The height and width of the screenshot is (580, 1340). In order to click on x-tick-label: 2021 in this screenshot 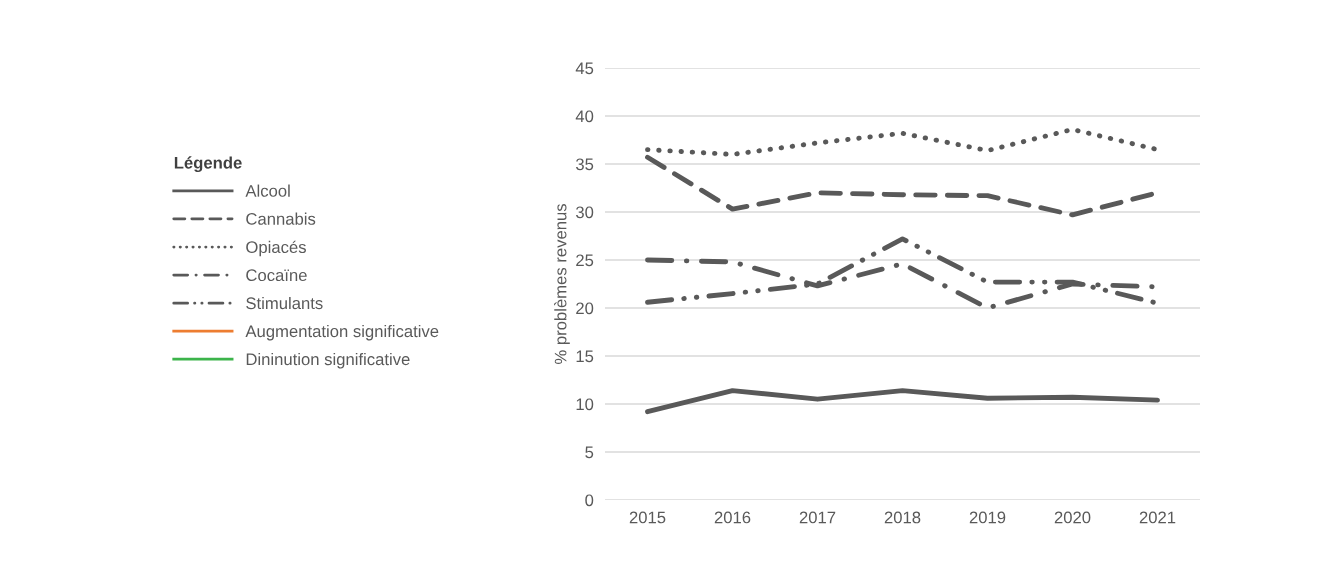, I will do `click(1157, 517)`.